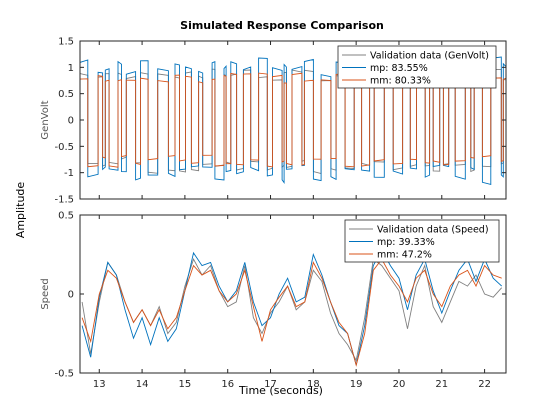  I want to click on speed-xtick-label: 19, so click(356, 384).